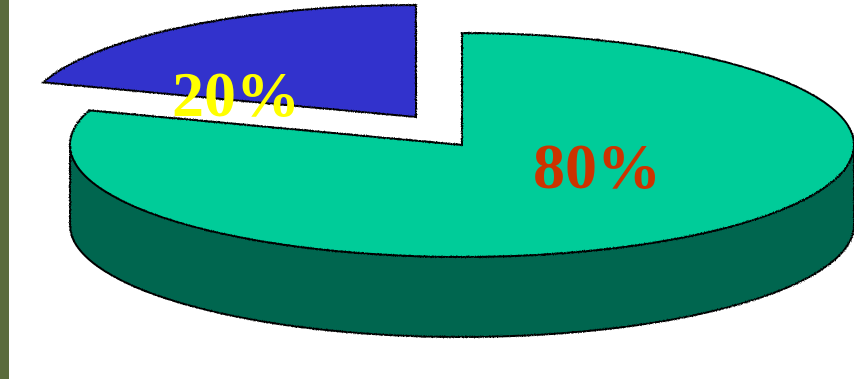  What do you see at coordinates (236, 94) in the screenshot?
I see `slice-label-20: 20%` at bounding box center [236, 94].